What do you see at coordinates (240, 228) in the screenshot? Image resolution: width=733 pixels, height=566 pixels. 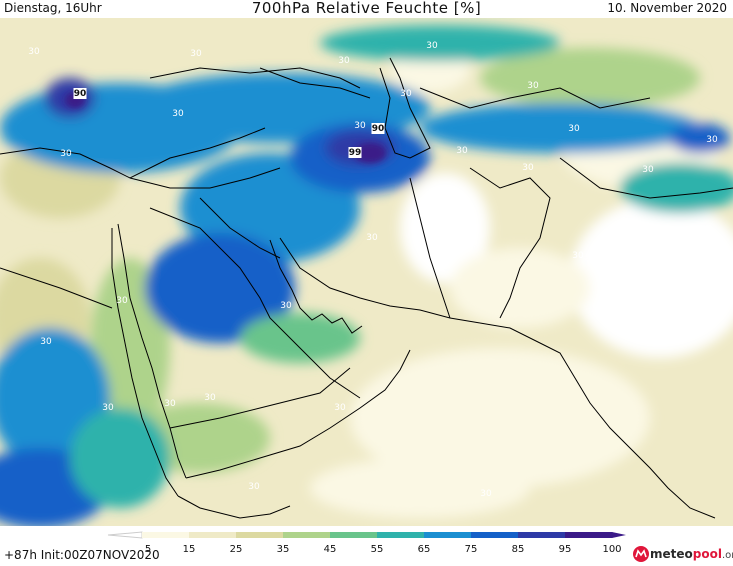 I see `border-iraq` at bounding box center [240, 228].